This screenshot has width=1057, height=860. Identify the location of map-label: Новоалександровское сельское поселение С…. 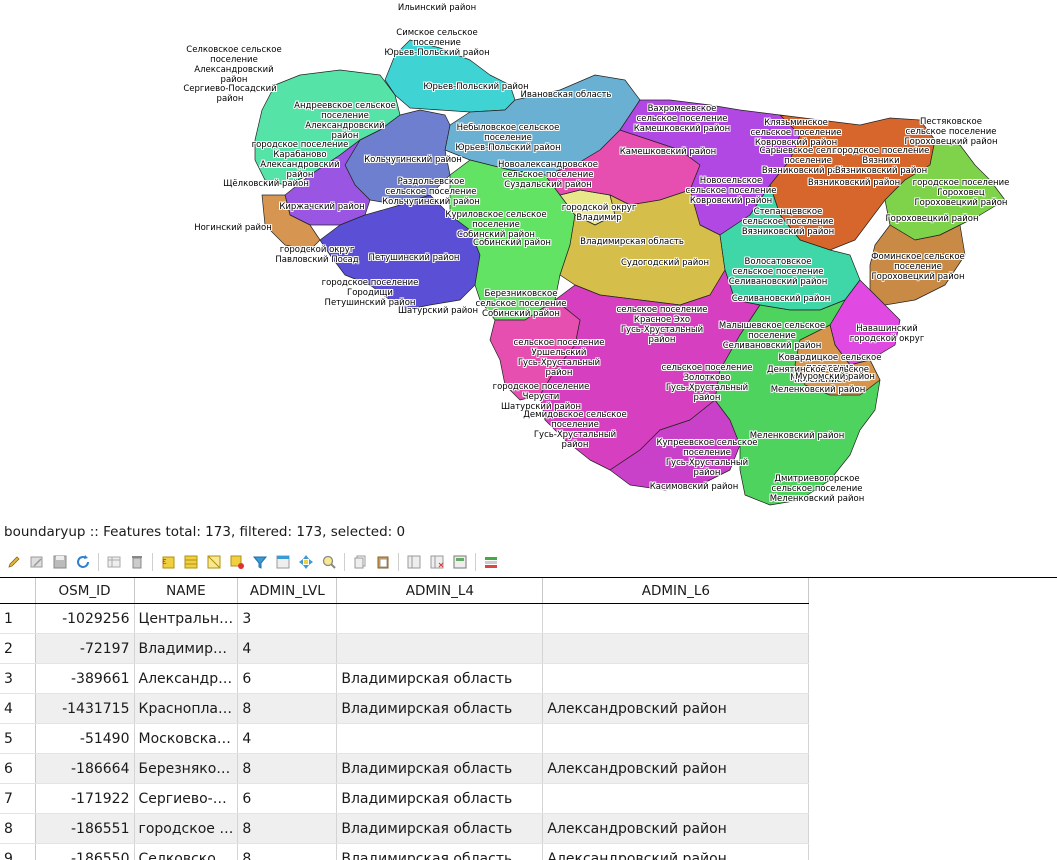
(548, 175).